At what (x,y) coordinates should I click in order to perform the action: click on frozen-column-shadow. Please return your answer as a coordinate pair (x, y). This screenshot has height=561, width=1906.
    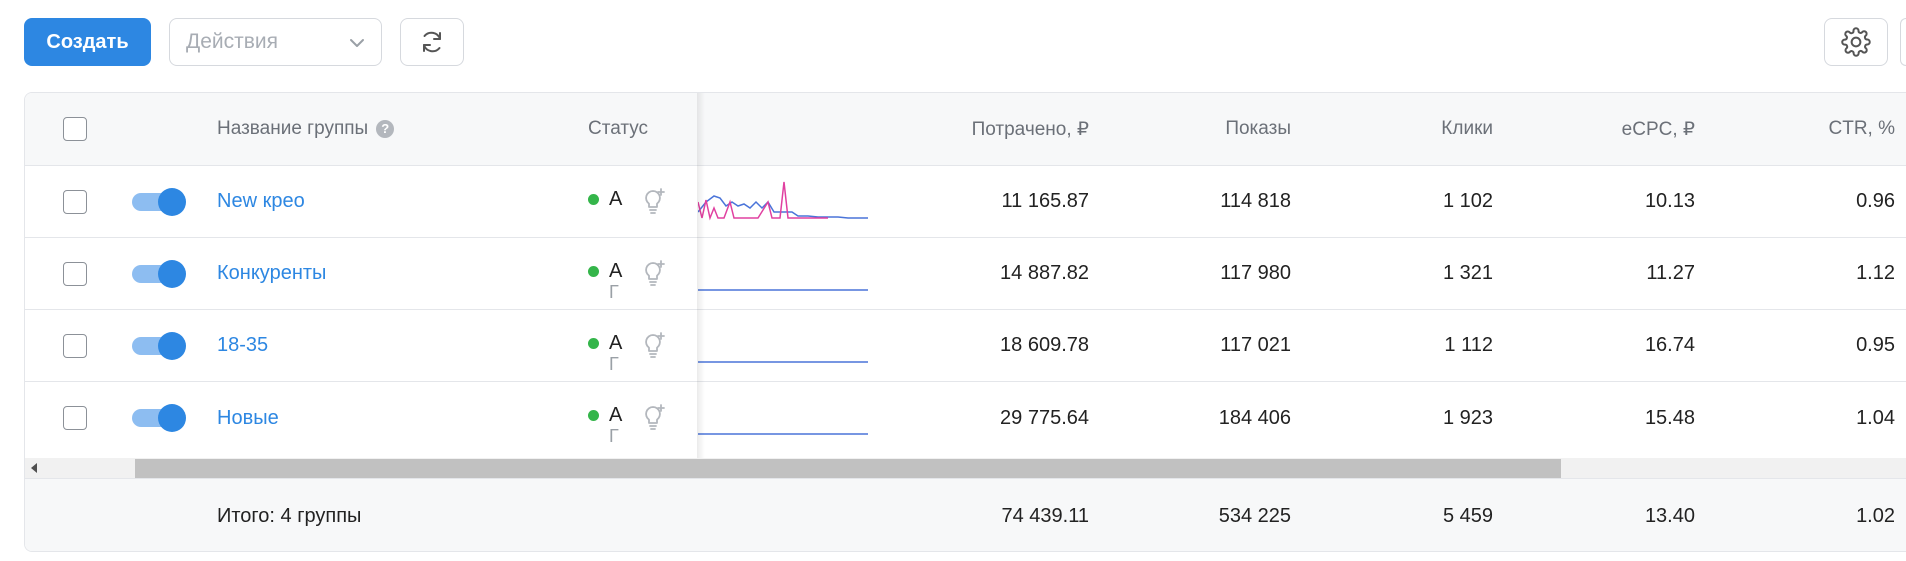
    Looking at the image, I should click on (701, 319).